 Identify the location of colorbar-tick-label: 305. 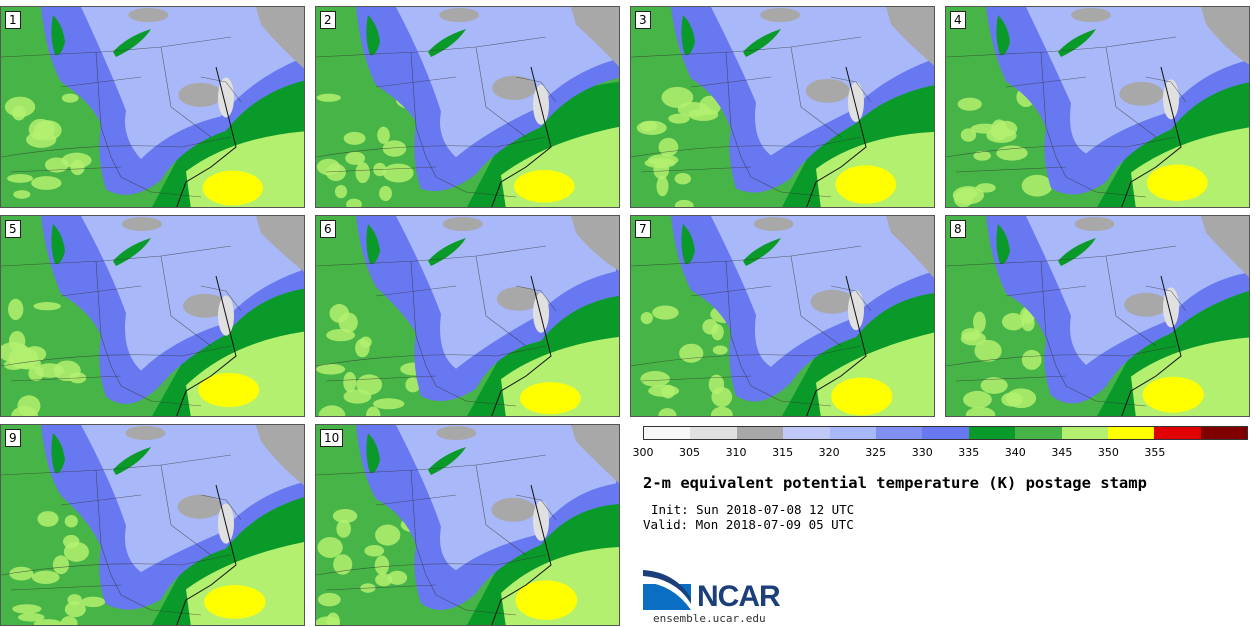
(690, 452).